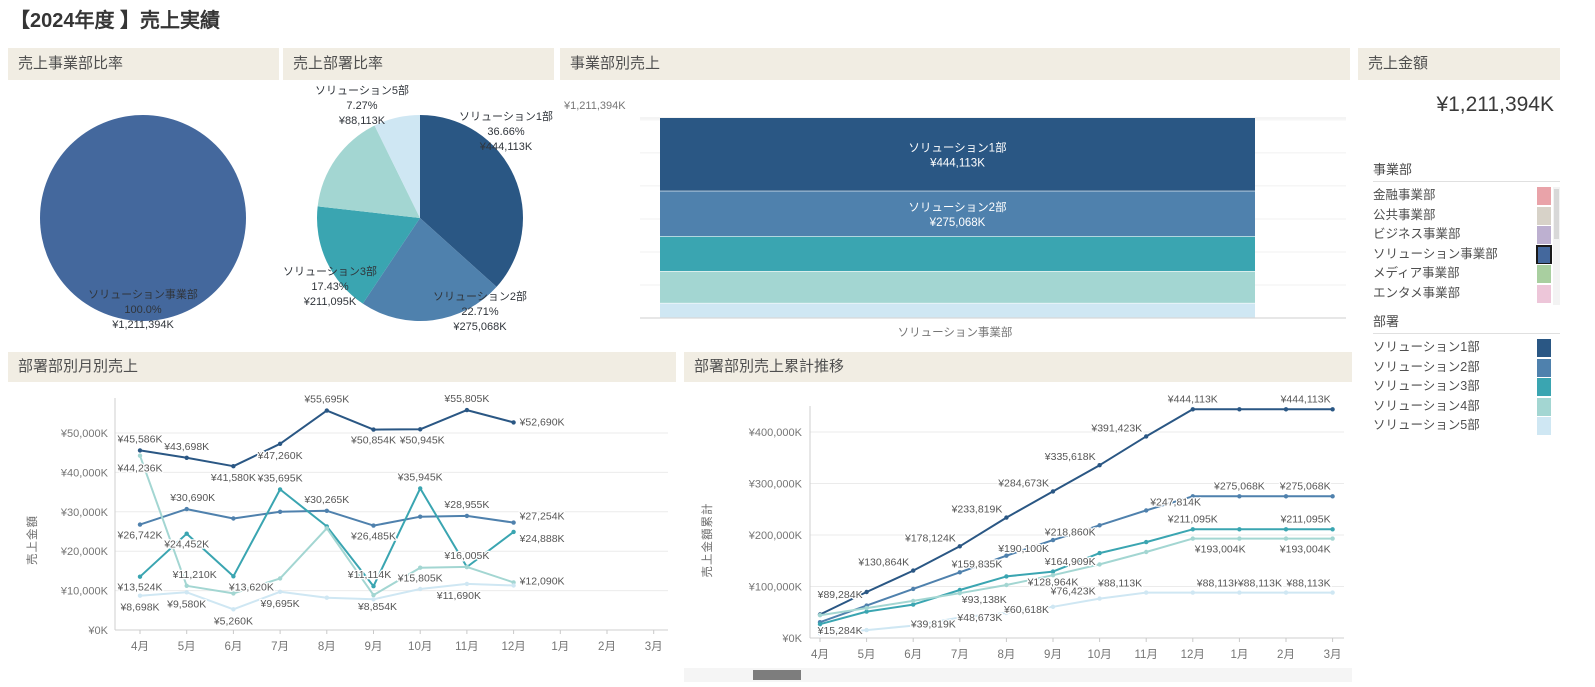 Image resolution: width=1595 pixels, height=687 pixels. What do you see at coordinates (194, 575) in the screenshot?
I see `svg-text: ¥11,210K` at bounding box center [194, 575].